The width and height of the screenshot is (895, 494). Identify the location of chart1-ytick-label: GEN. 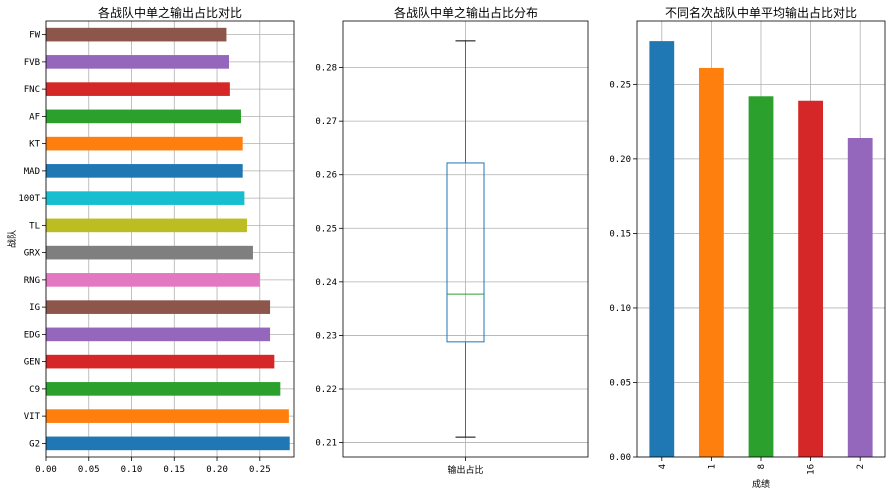
(32, 363).